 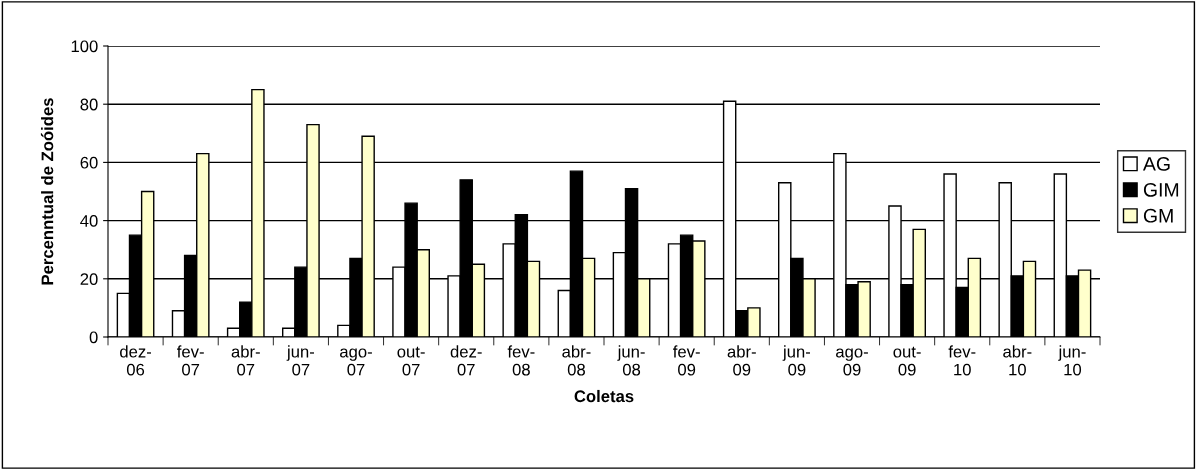 I want to click on legend-label: AG, so click(x=1156, y=164).